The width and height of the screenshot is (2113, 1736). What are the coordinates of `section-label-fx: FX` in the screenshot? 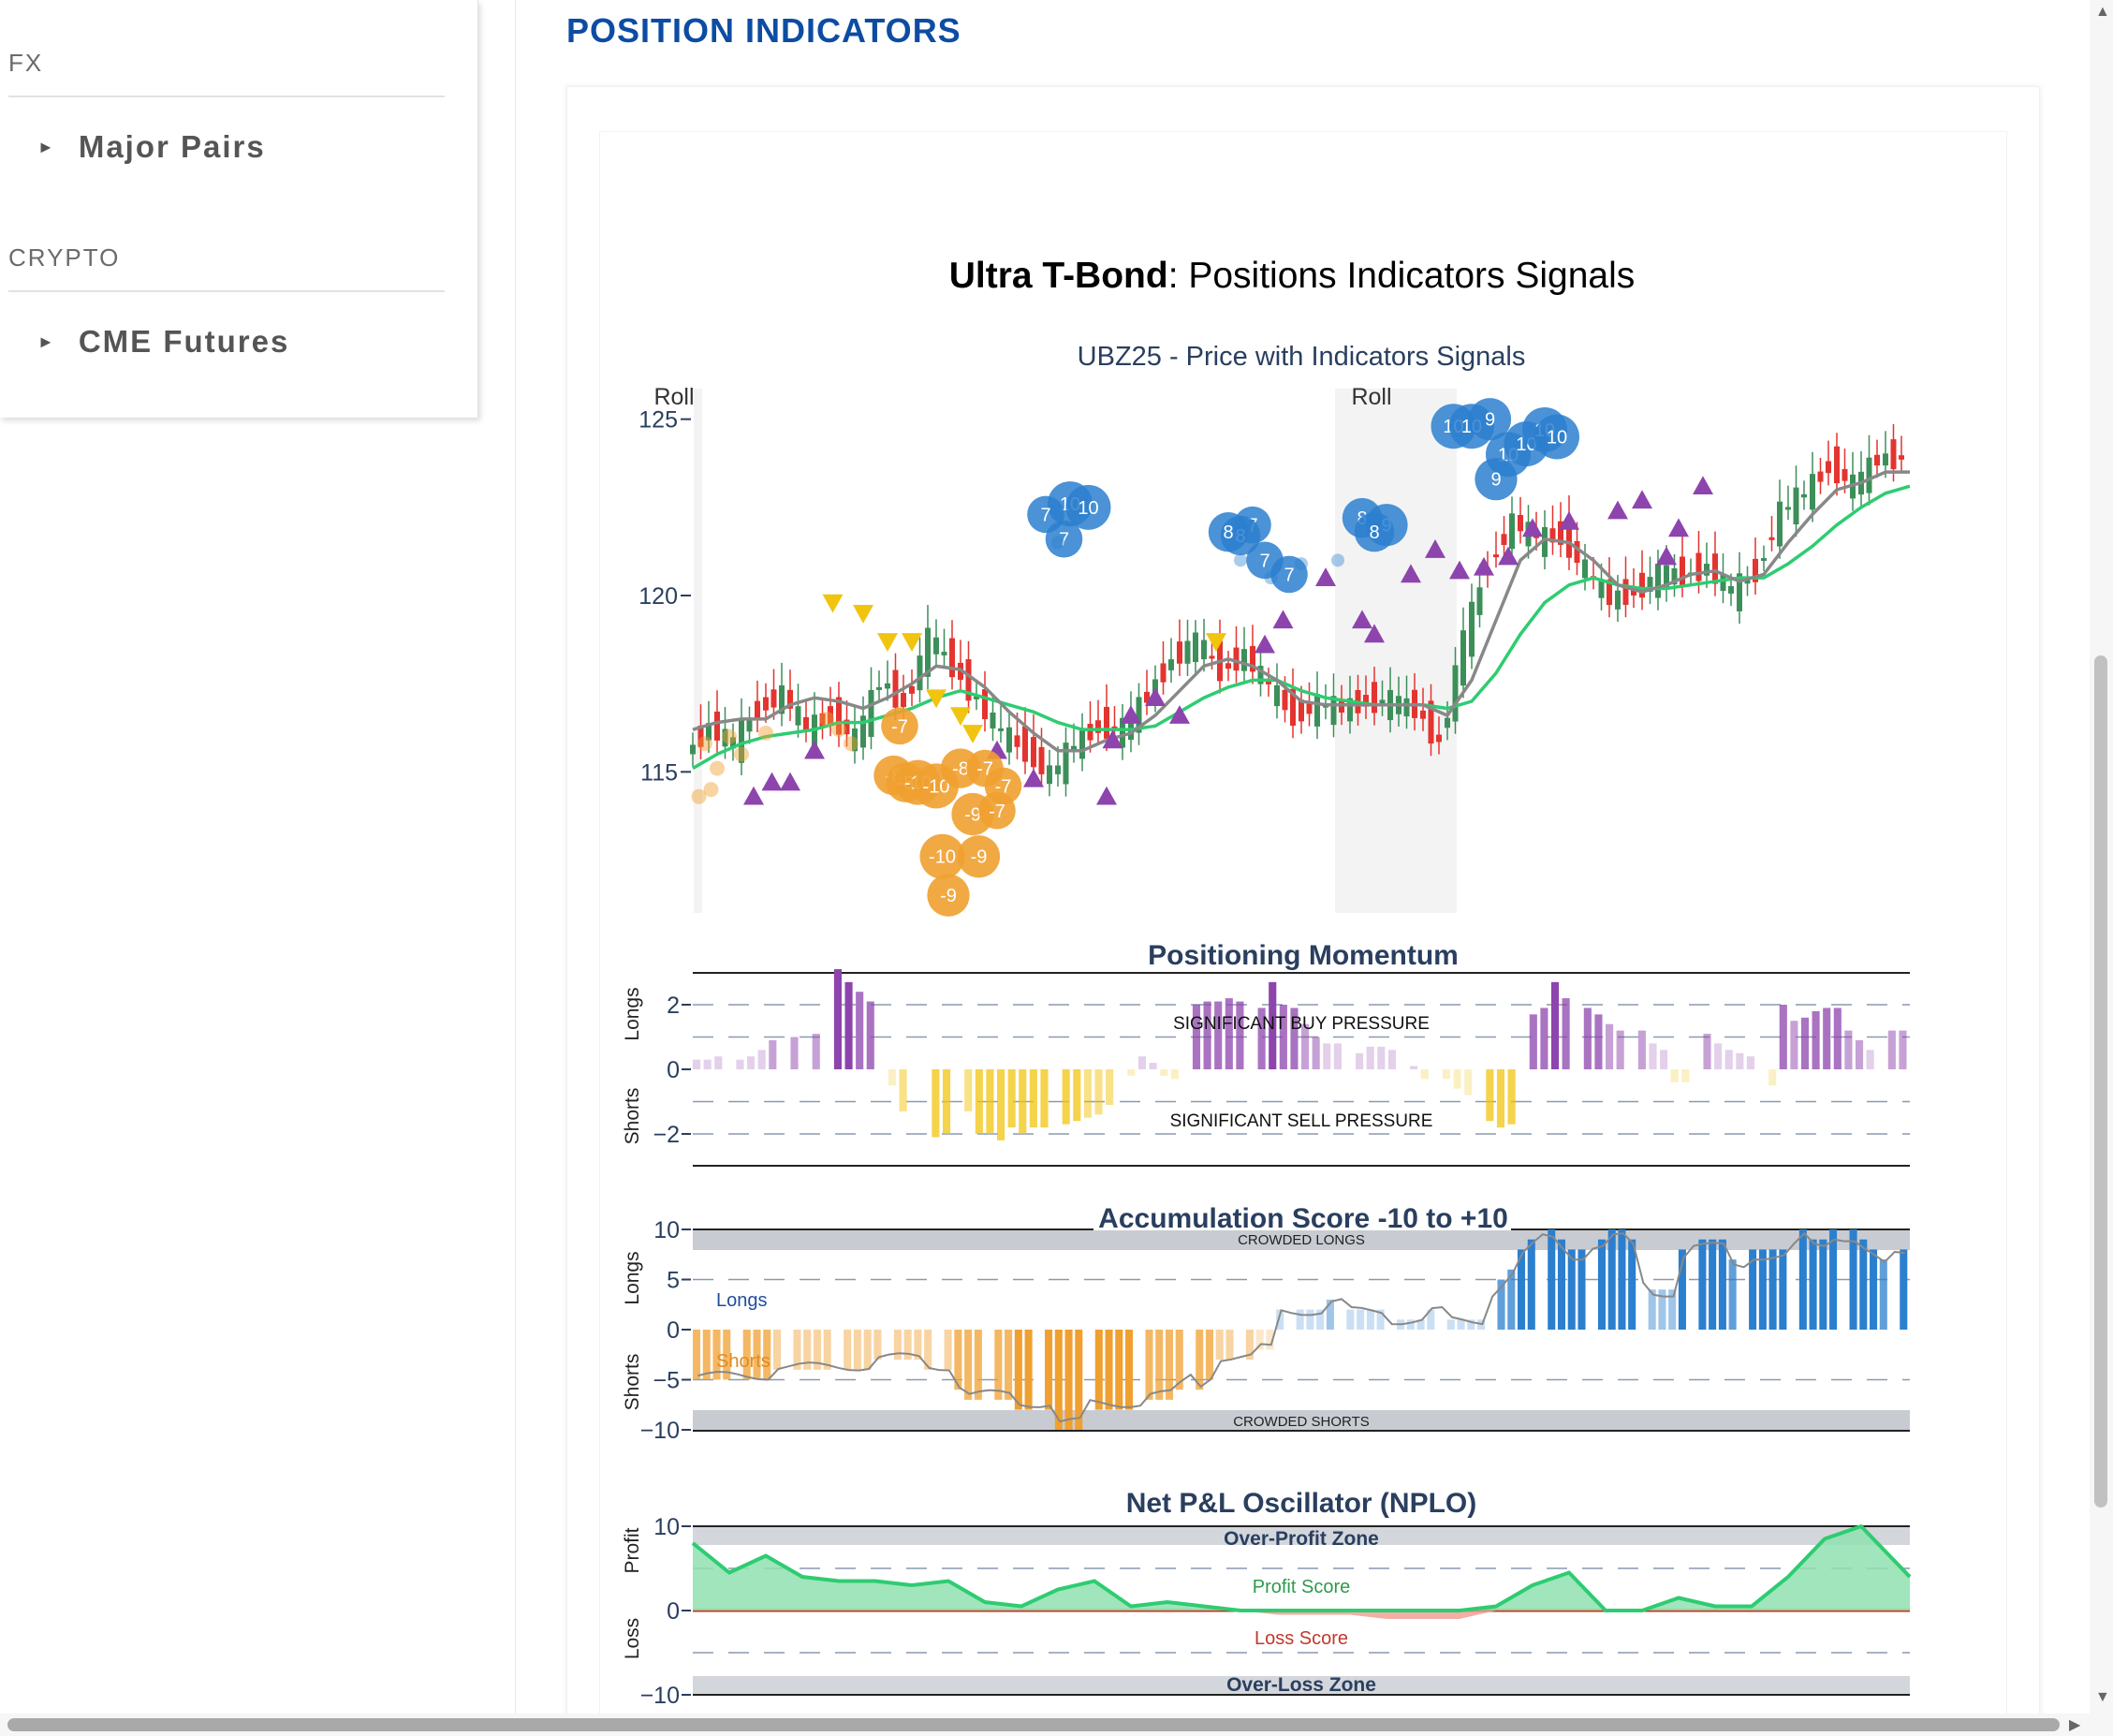 It's located at (26, 63).